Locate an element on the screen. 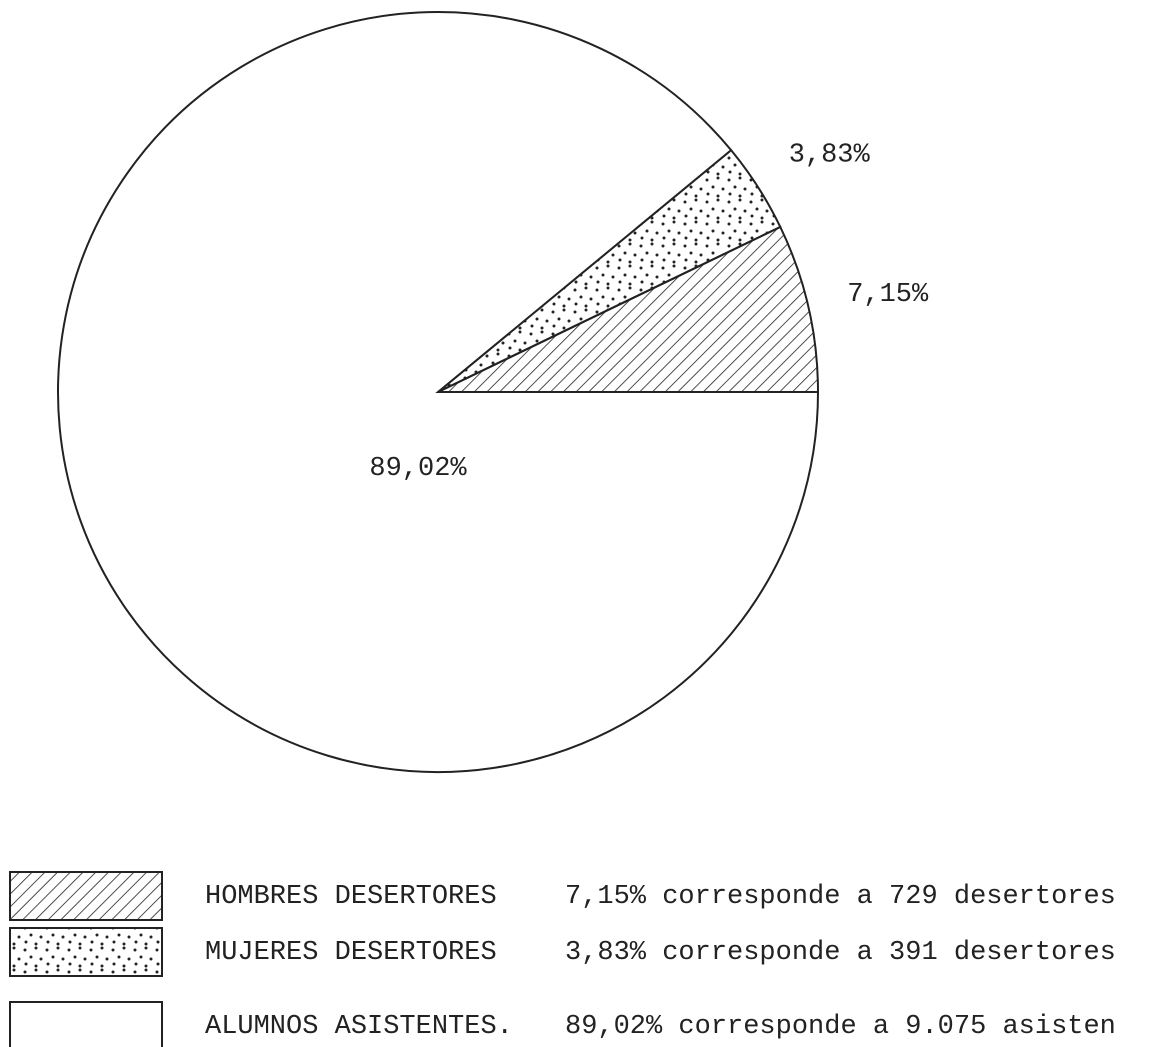  legend-description: 3,83% corresponde a 391 desertores is located at coordinates (840, 953).